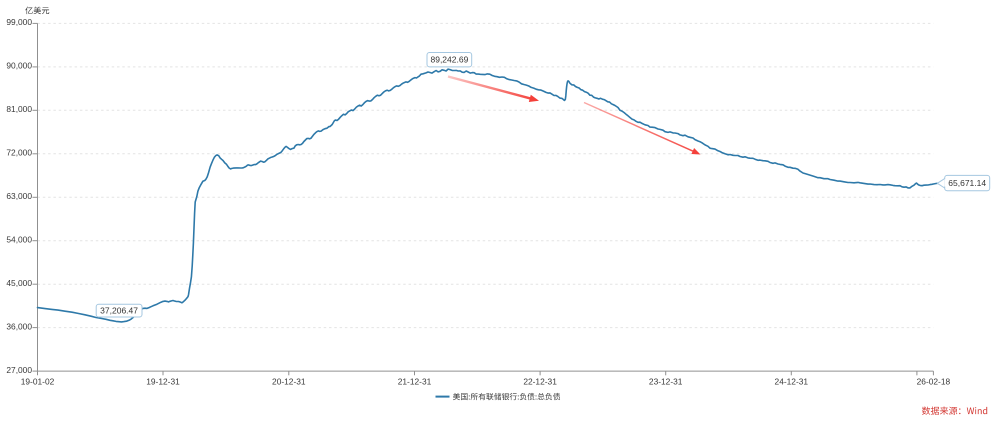 This screenshot has width=1000, height=423. I want to click on svg-text: 19-12-31, so click(163, 381).